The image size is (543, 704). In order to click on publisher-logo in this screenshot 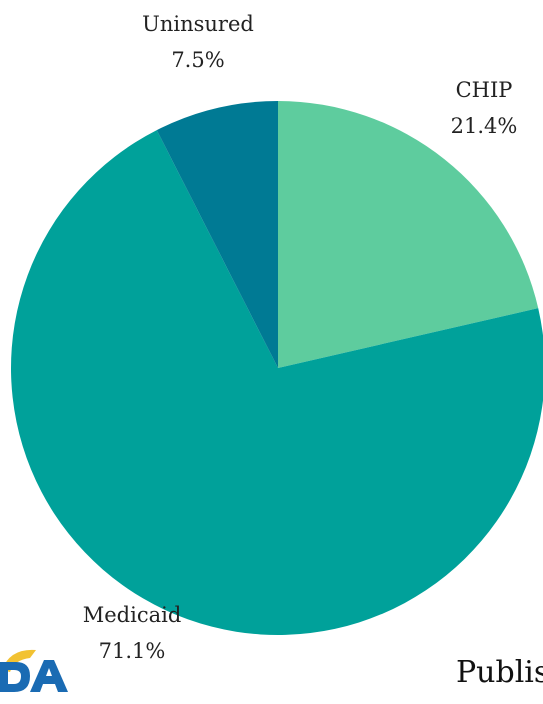, I will do `click(34, 670)`.